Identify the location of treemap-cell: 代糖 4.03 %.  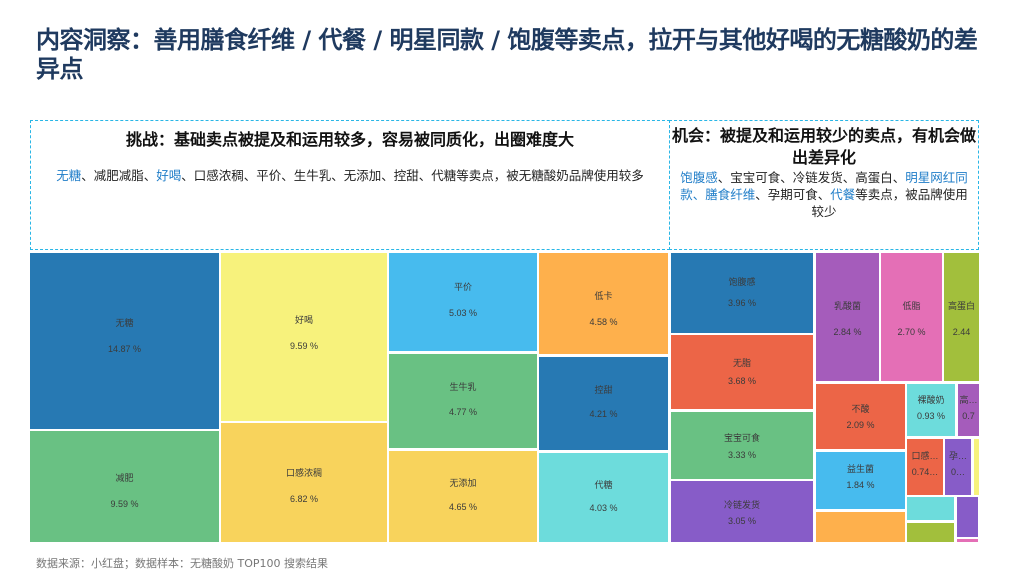
(603, 497).